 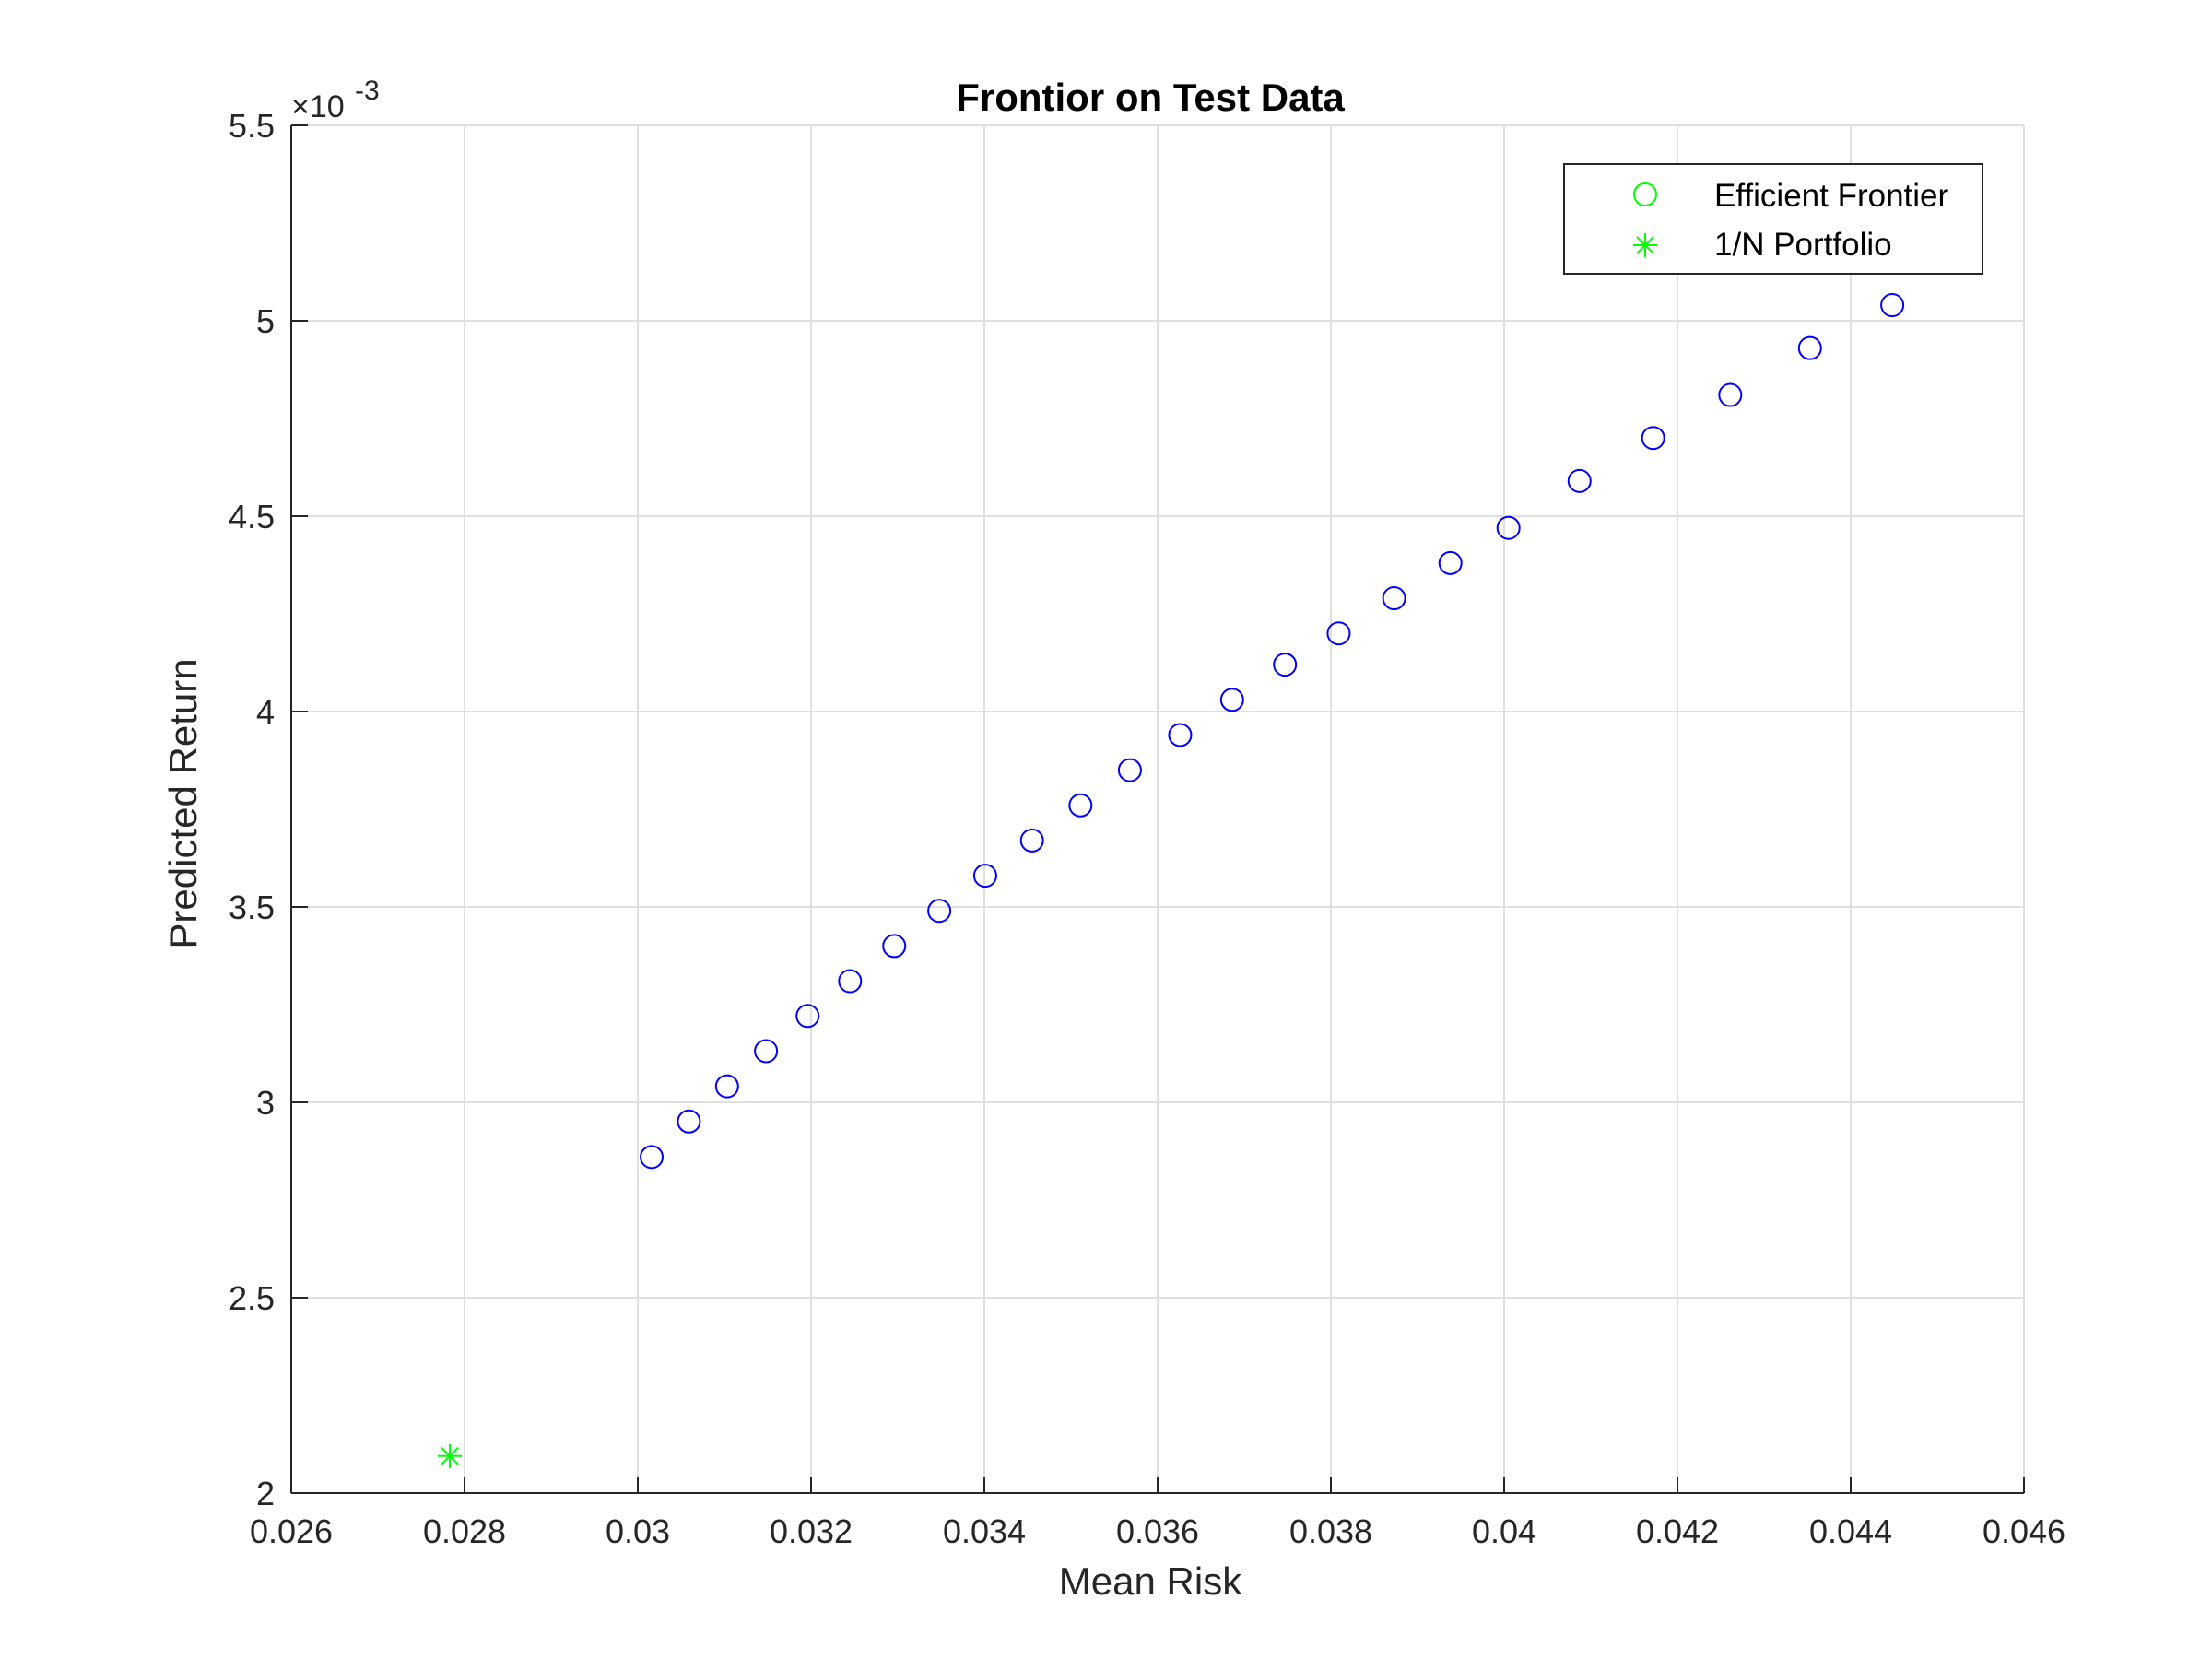 I want to click on y-tick-label: 5.5, so click(x=252, y=126).